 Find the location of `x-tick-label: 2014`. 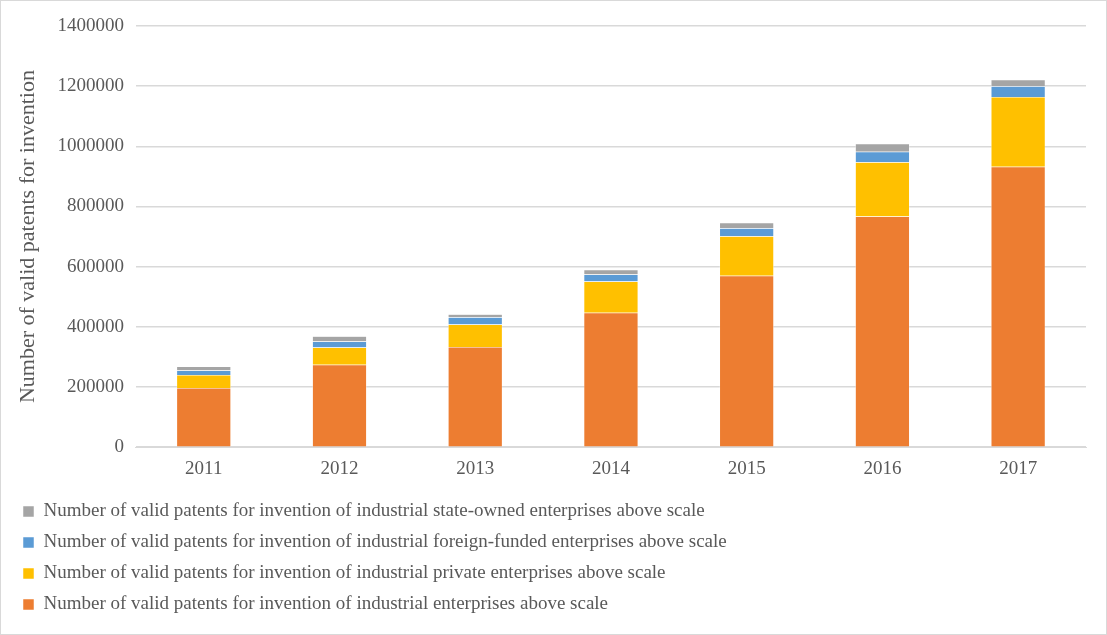

x-tick-label: 2014 is located at coordinates (611, 467).